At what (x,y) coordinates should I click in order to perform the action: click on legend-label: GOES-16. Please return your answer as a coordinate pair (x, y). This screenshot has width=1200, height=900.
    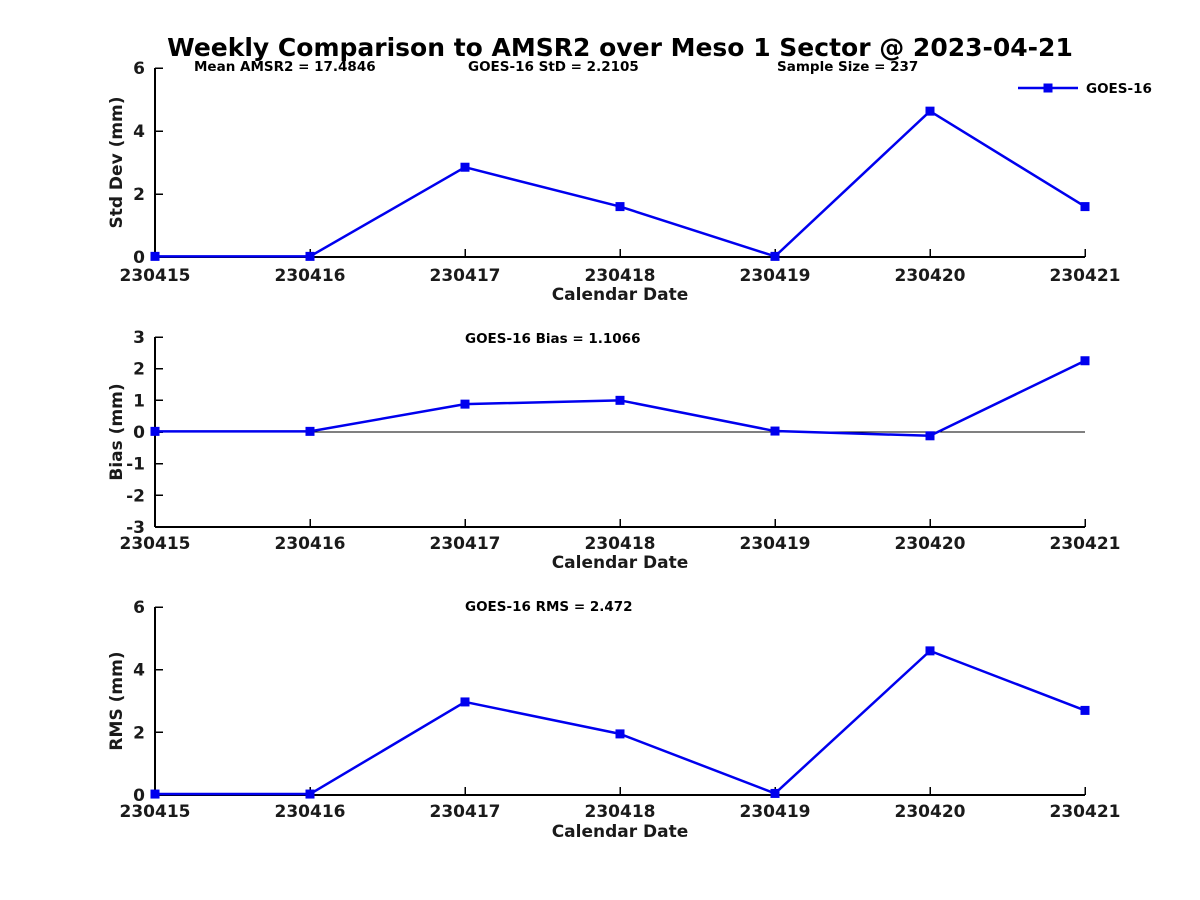
    Looking at the image, I should click on (1119, 89).